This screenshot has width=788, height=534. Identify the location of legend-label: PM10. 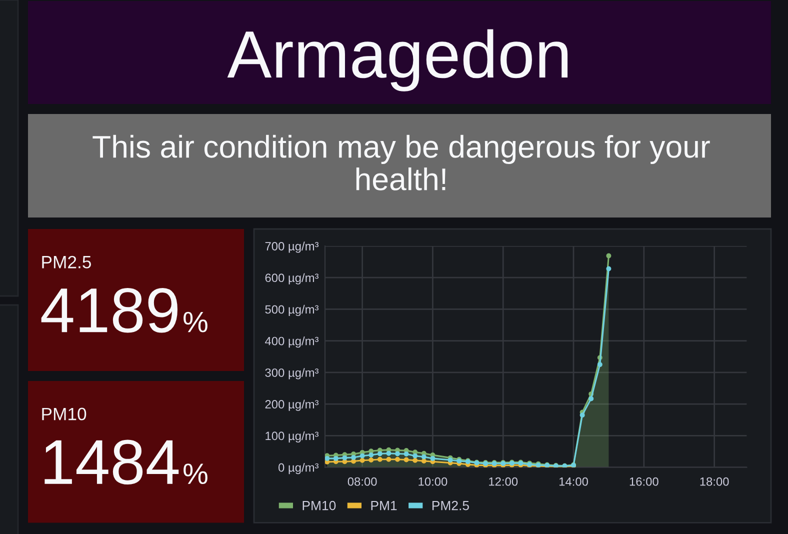
(319, 505).